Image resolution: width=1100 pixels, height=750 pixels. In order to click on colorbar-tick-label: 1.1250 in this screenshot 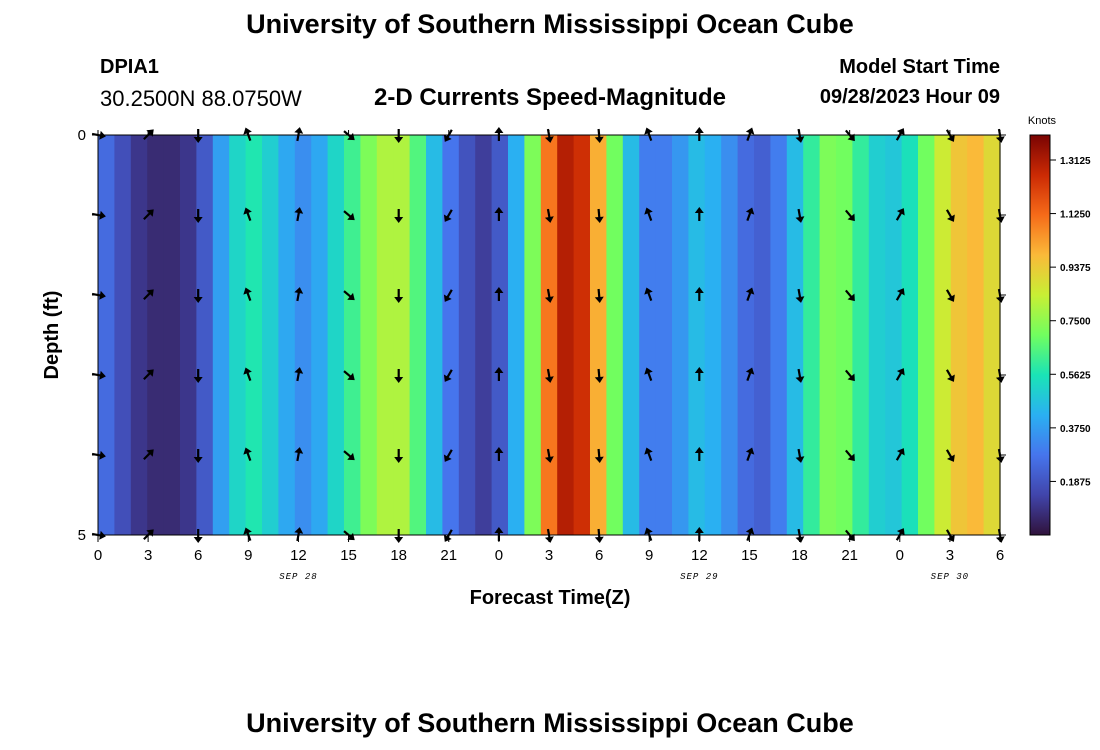, I will do `click(1075, 215)`.